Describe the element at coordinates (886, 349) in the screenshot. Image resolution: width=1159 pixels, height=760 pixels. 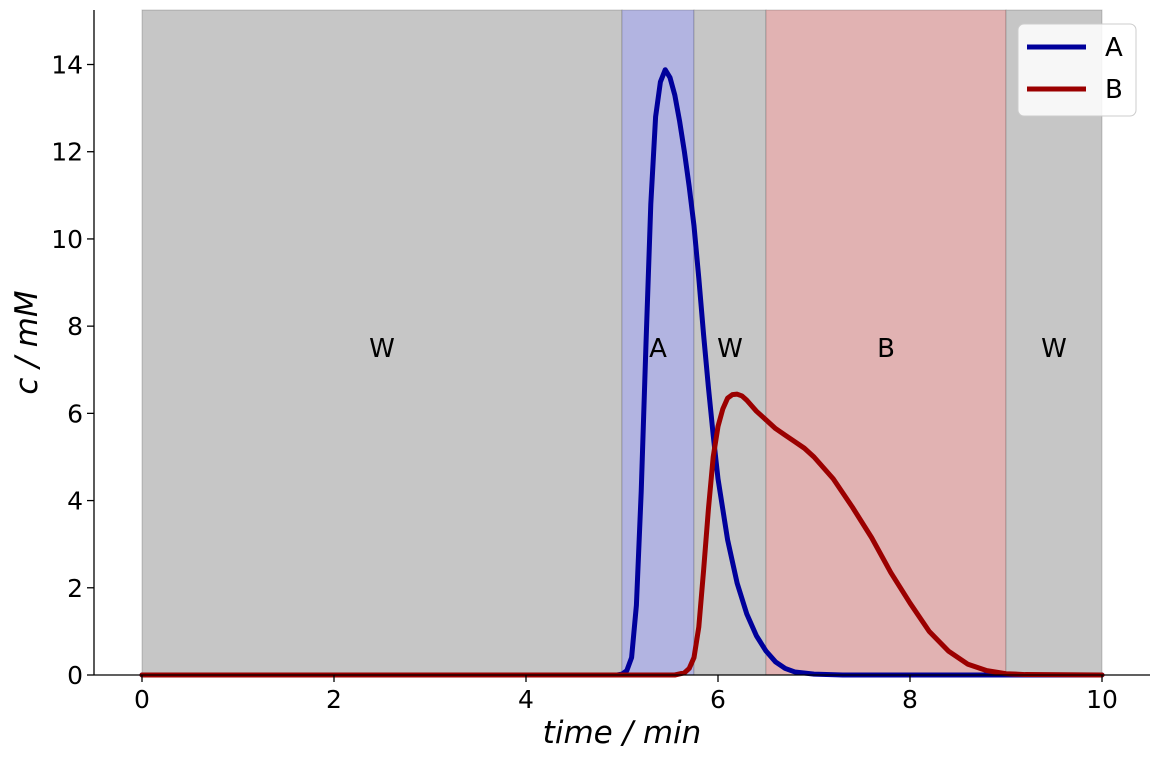
I see `region-label-3: B` at that location.